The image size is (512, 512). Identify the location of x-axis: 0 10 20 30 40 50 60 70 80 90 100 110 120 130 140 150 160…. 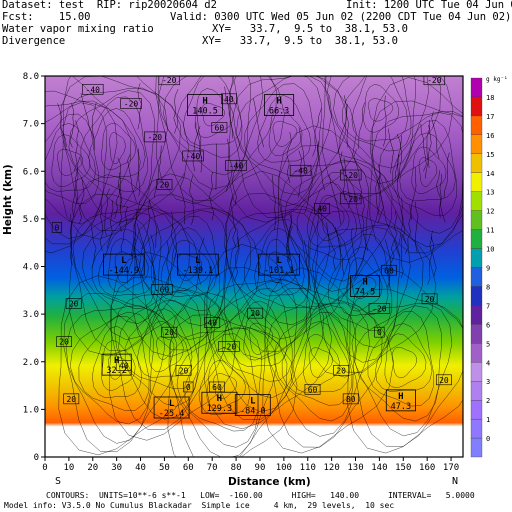
(250, 465).